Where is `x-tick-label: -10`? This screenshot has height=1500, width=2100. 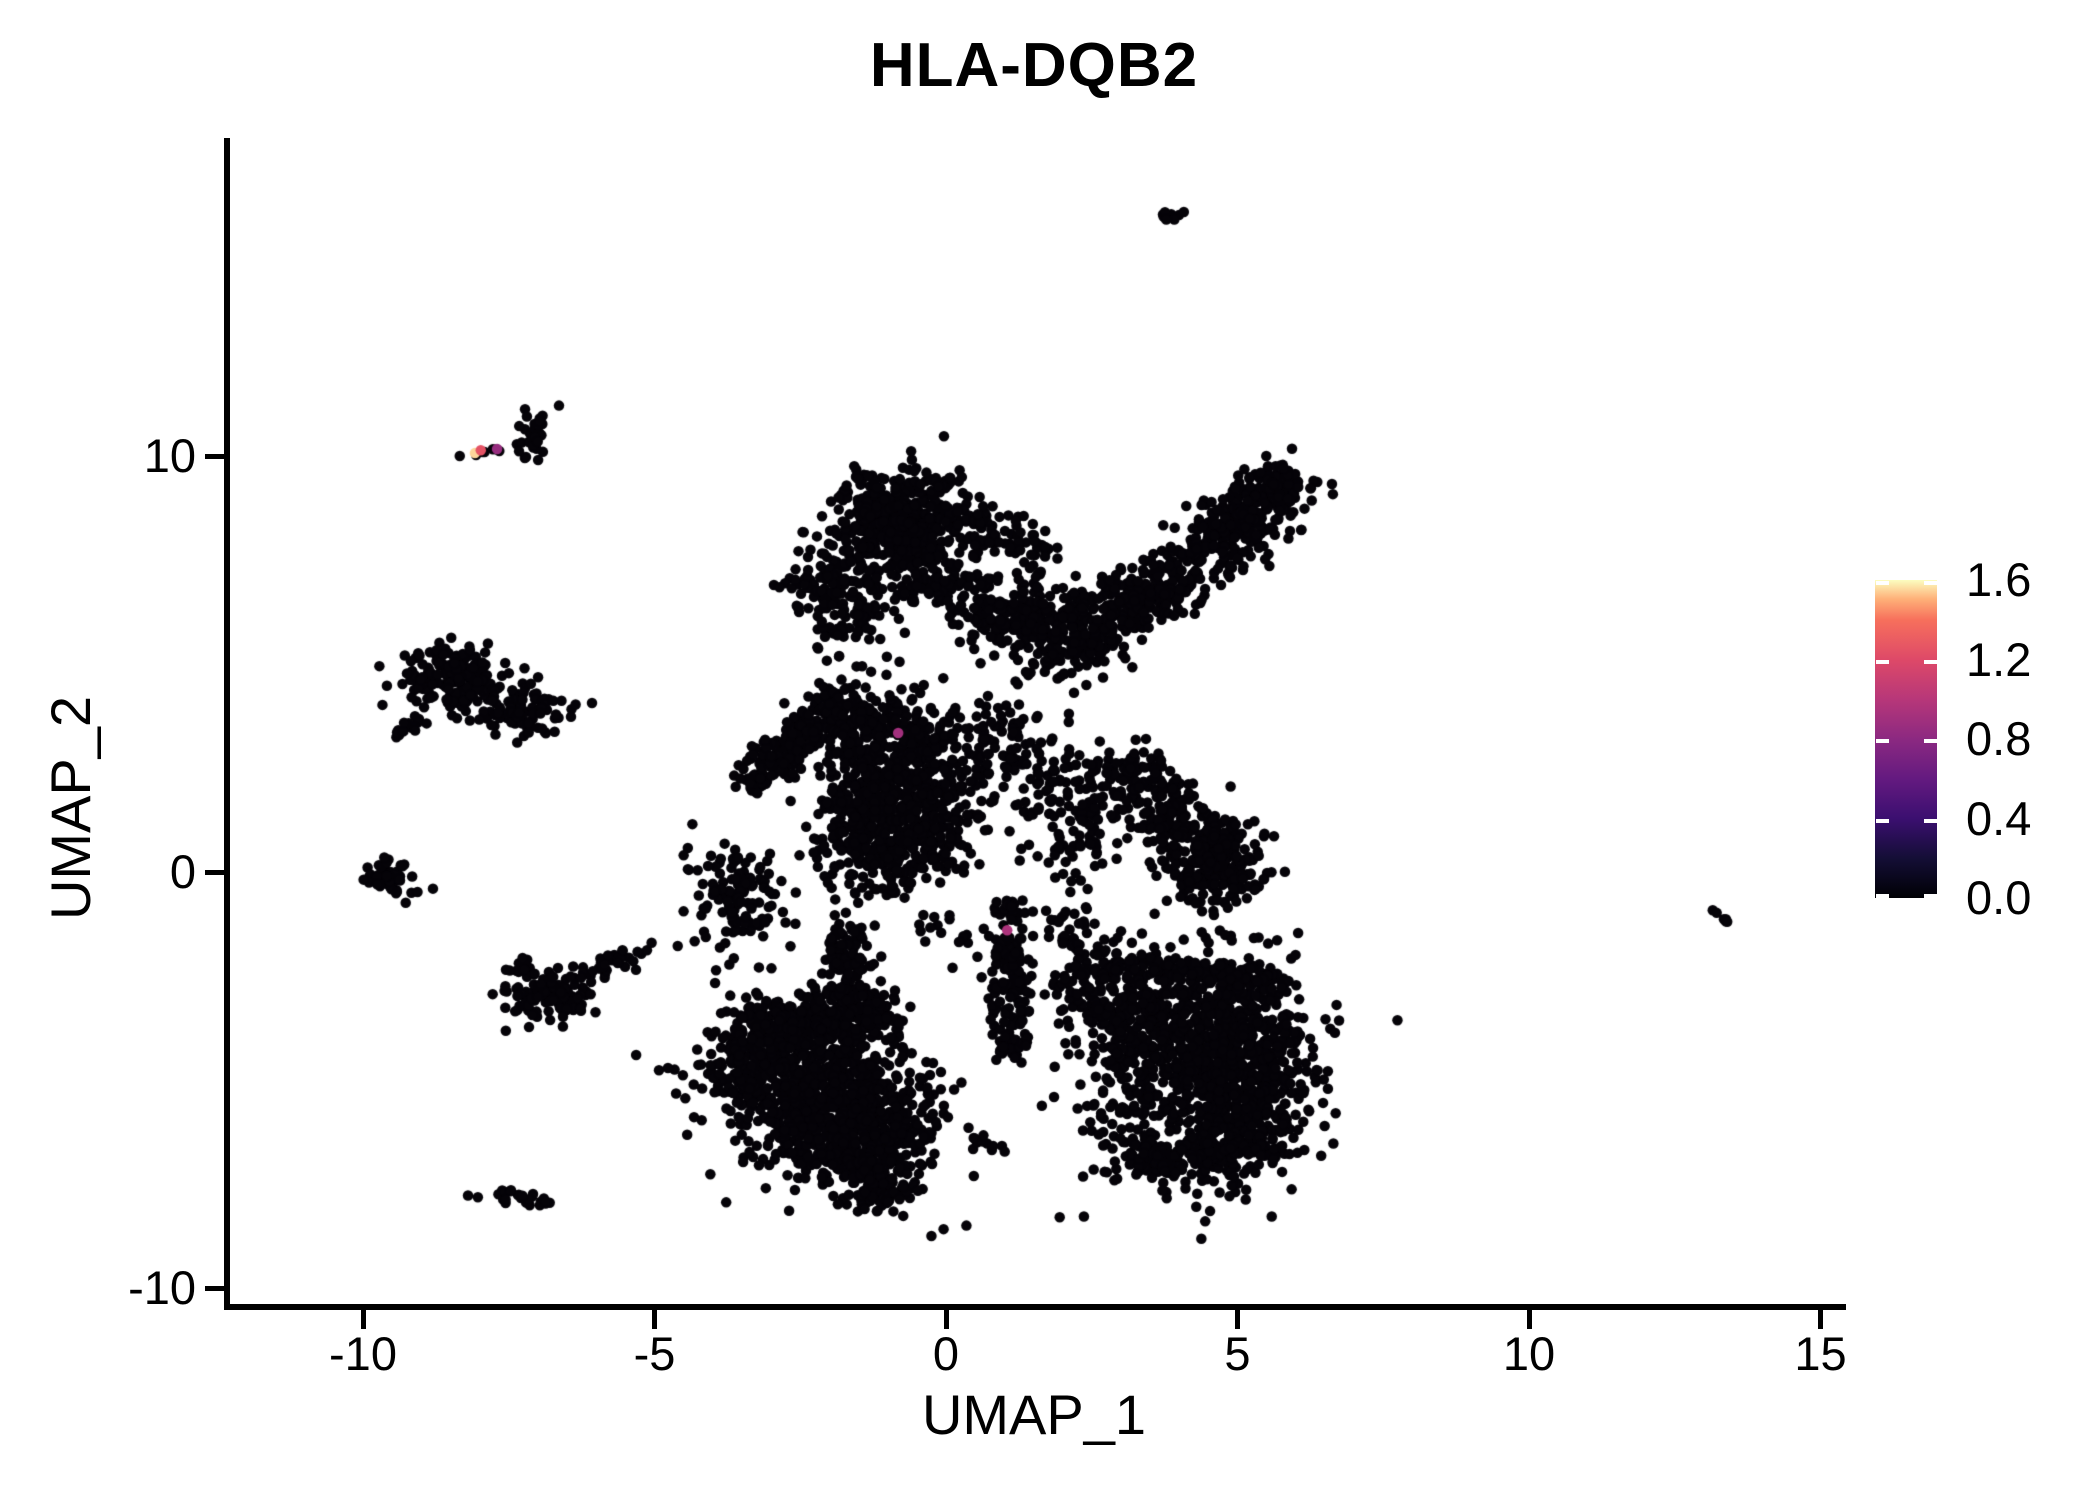
x-tick-label: -10 is located at coordinates (363, 1353).